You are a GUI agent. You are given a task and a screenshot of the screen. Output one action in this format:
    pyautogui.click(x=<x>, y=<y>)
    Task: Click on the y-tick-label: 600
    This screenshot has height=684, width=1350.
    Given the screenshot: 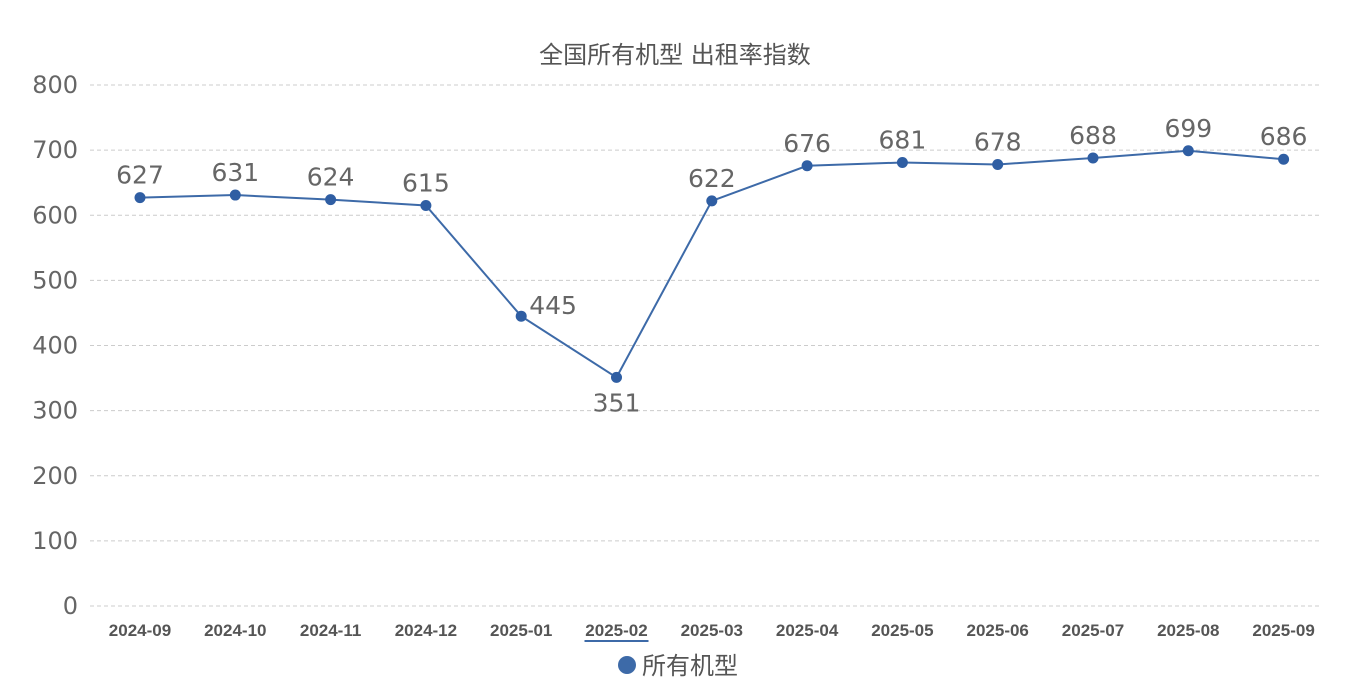 What is the action you would take?
    pyautogui.click(x=55, y=215)
    